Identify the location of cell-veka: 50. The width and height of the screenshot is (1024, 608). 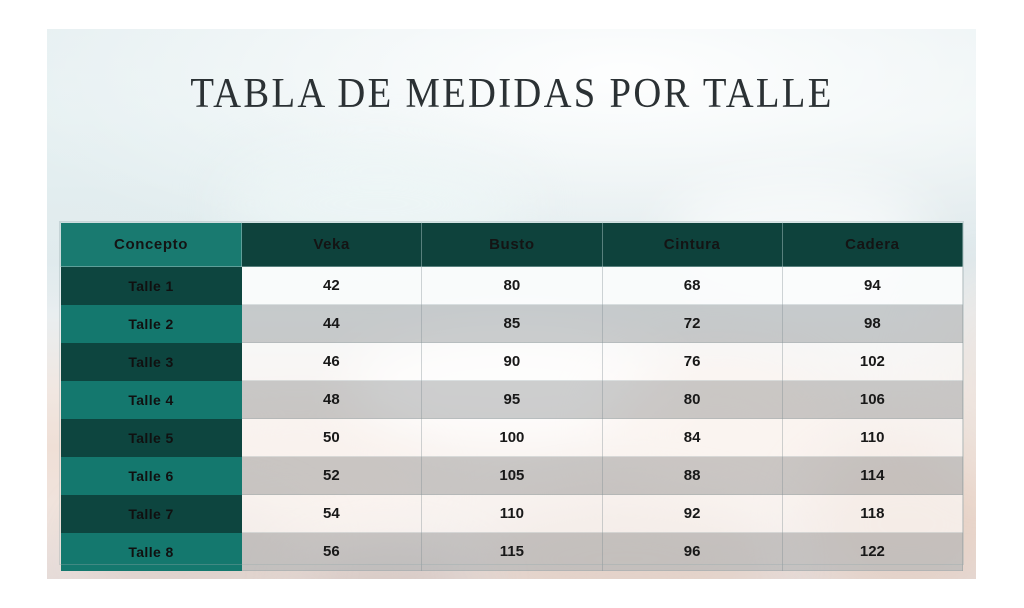
(332, 437).